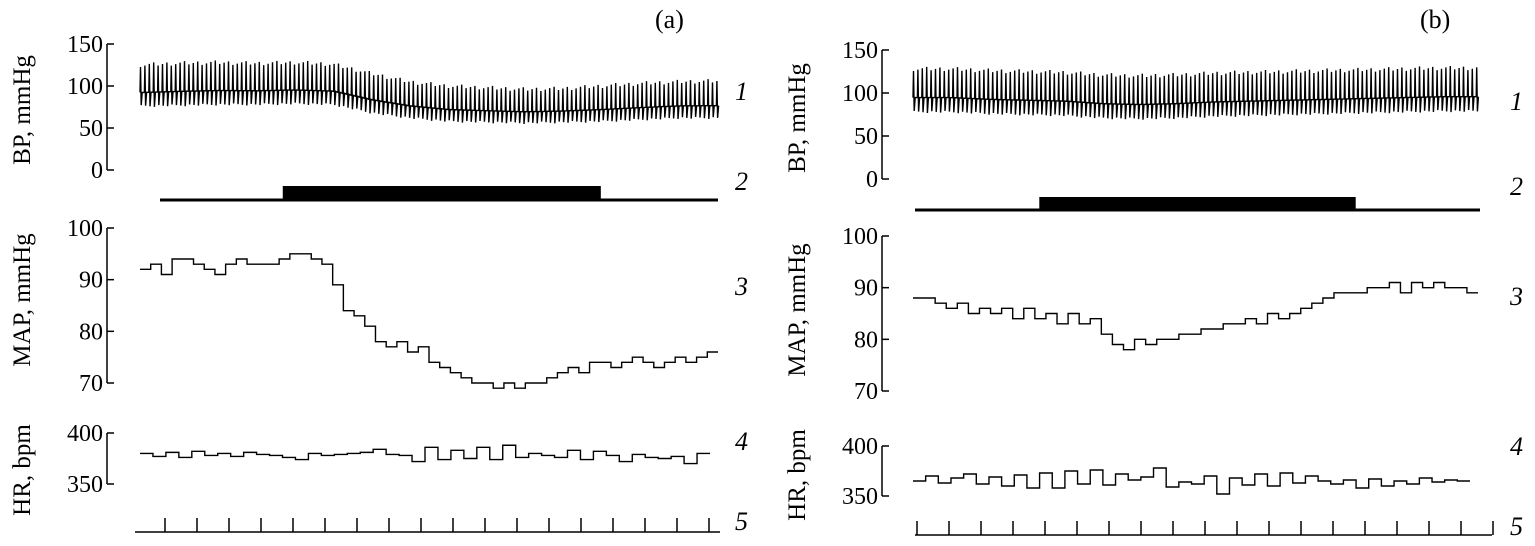 This screenshot has height=546, width=1535. Describe the element at coordinates (1435, 19) in the screenshot. I see `panel-label: (b)` at that location.